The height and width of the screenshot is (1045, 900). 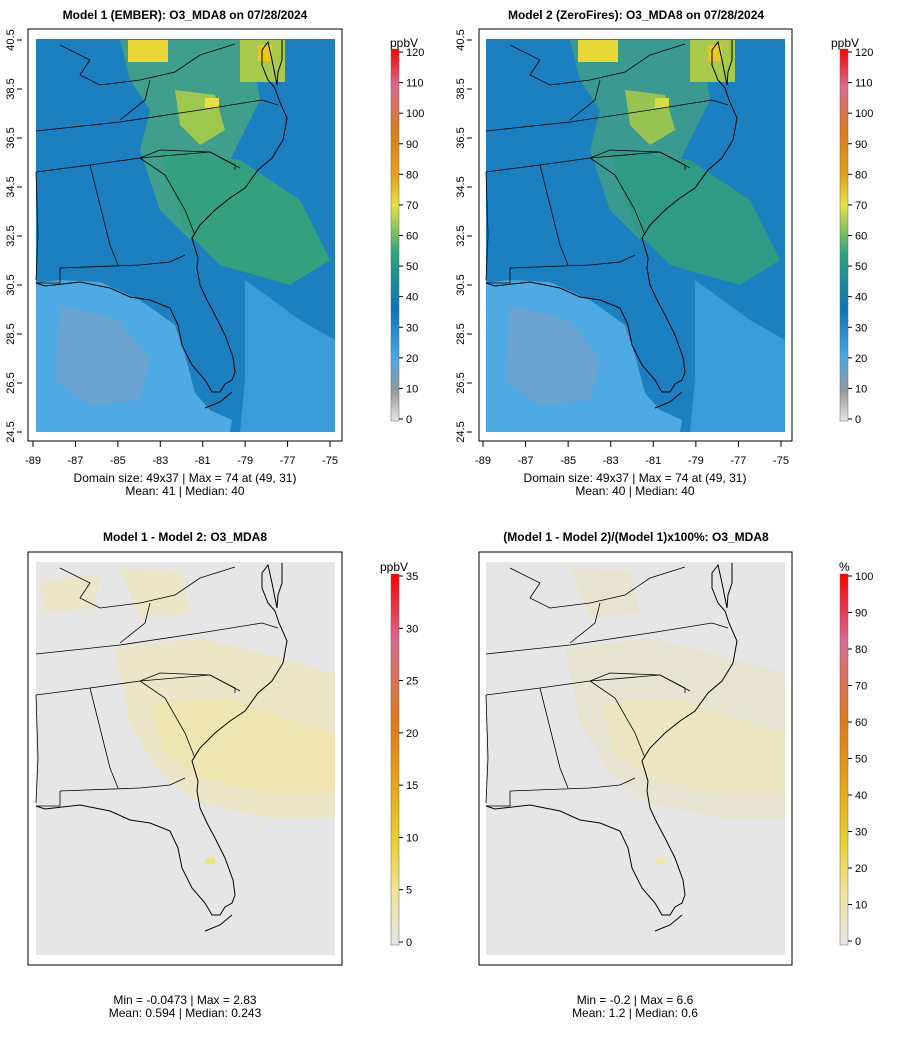 I want to click on panel-title: Model 1 - Model 2: O3_MDA8, so click(x=185, y=537).